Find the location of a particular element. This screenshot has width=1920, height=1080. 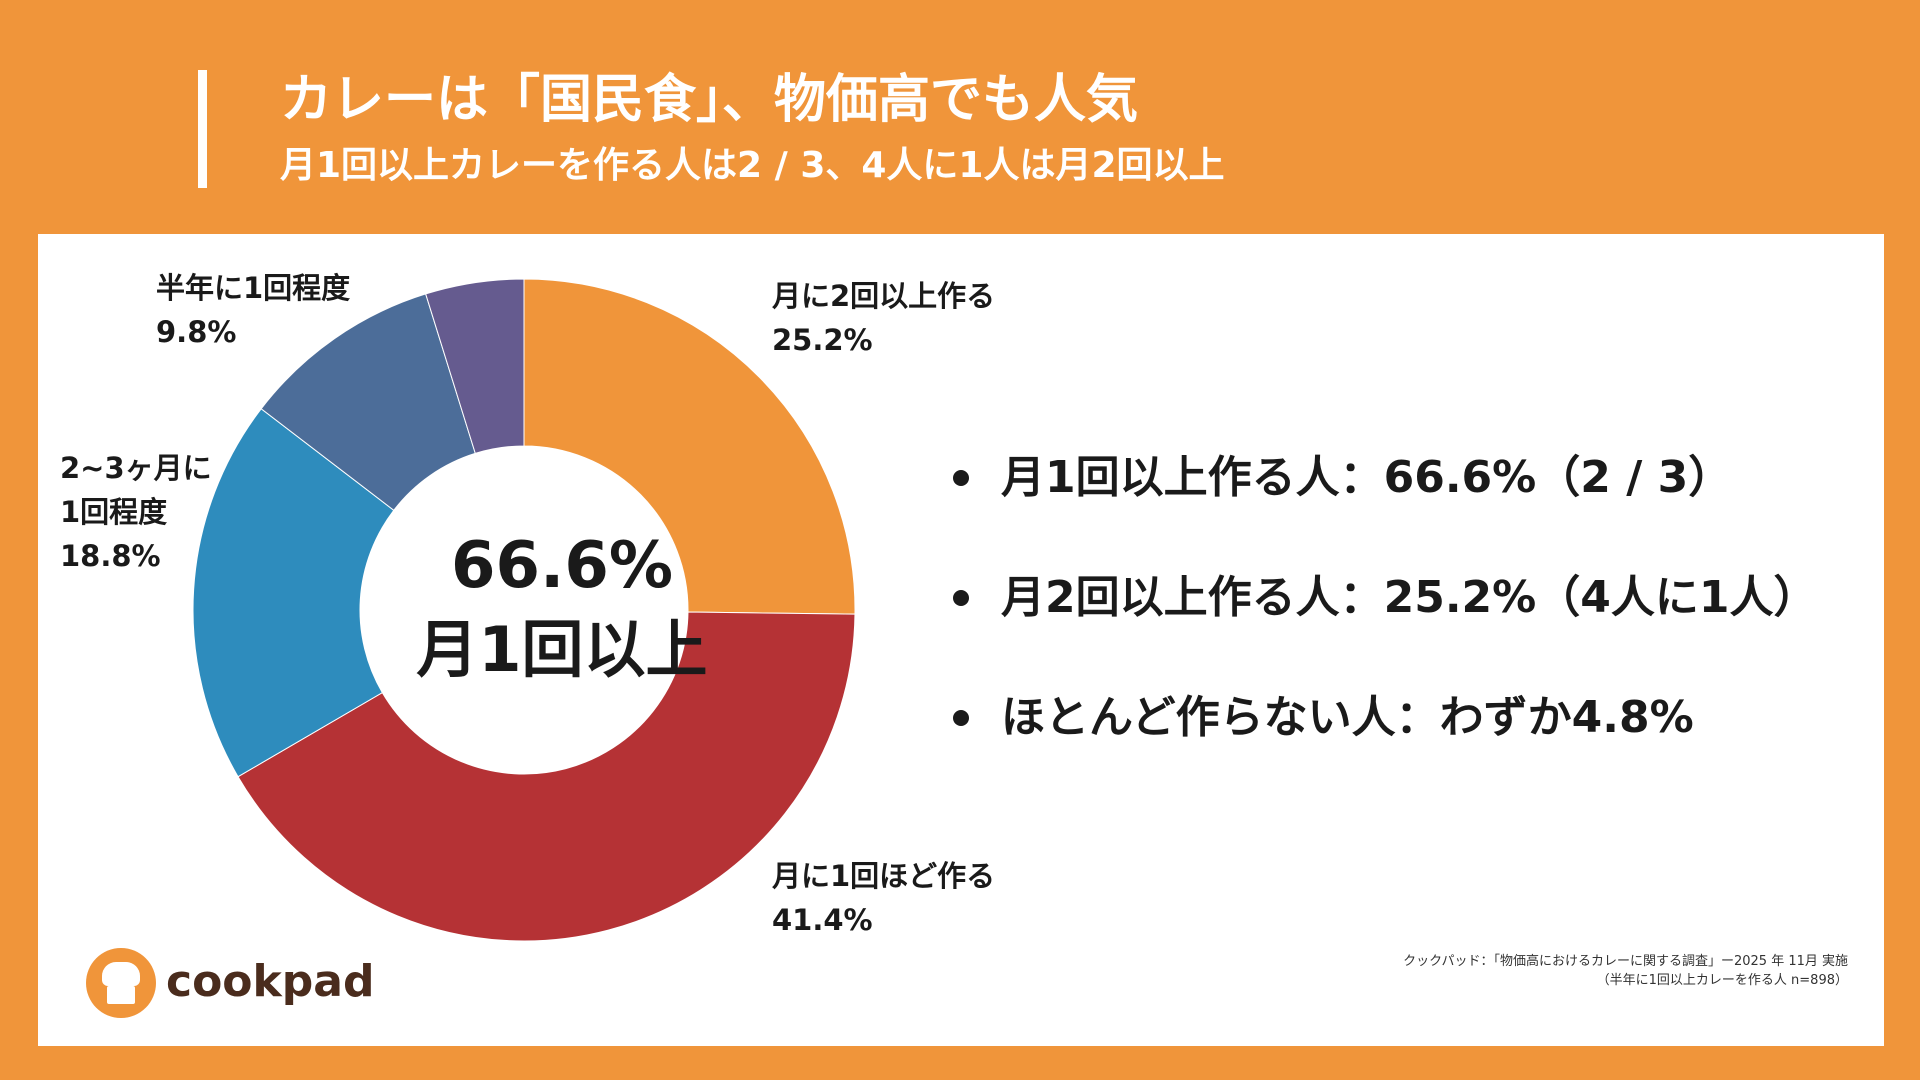

slice-label-value: 41.4% is located at coordinates (822, 920).